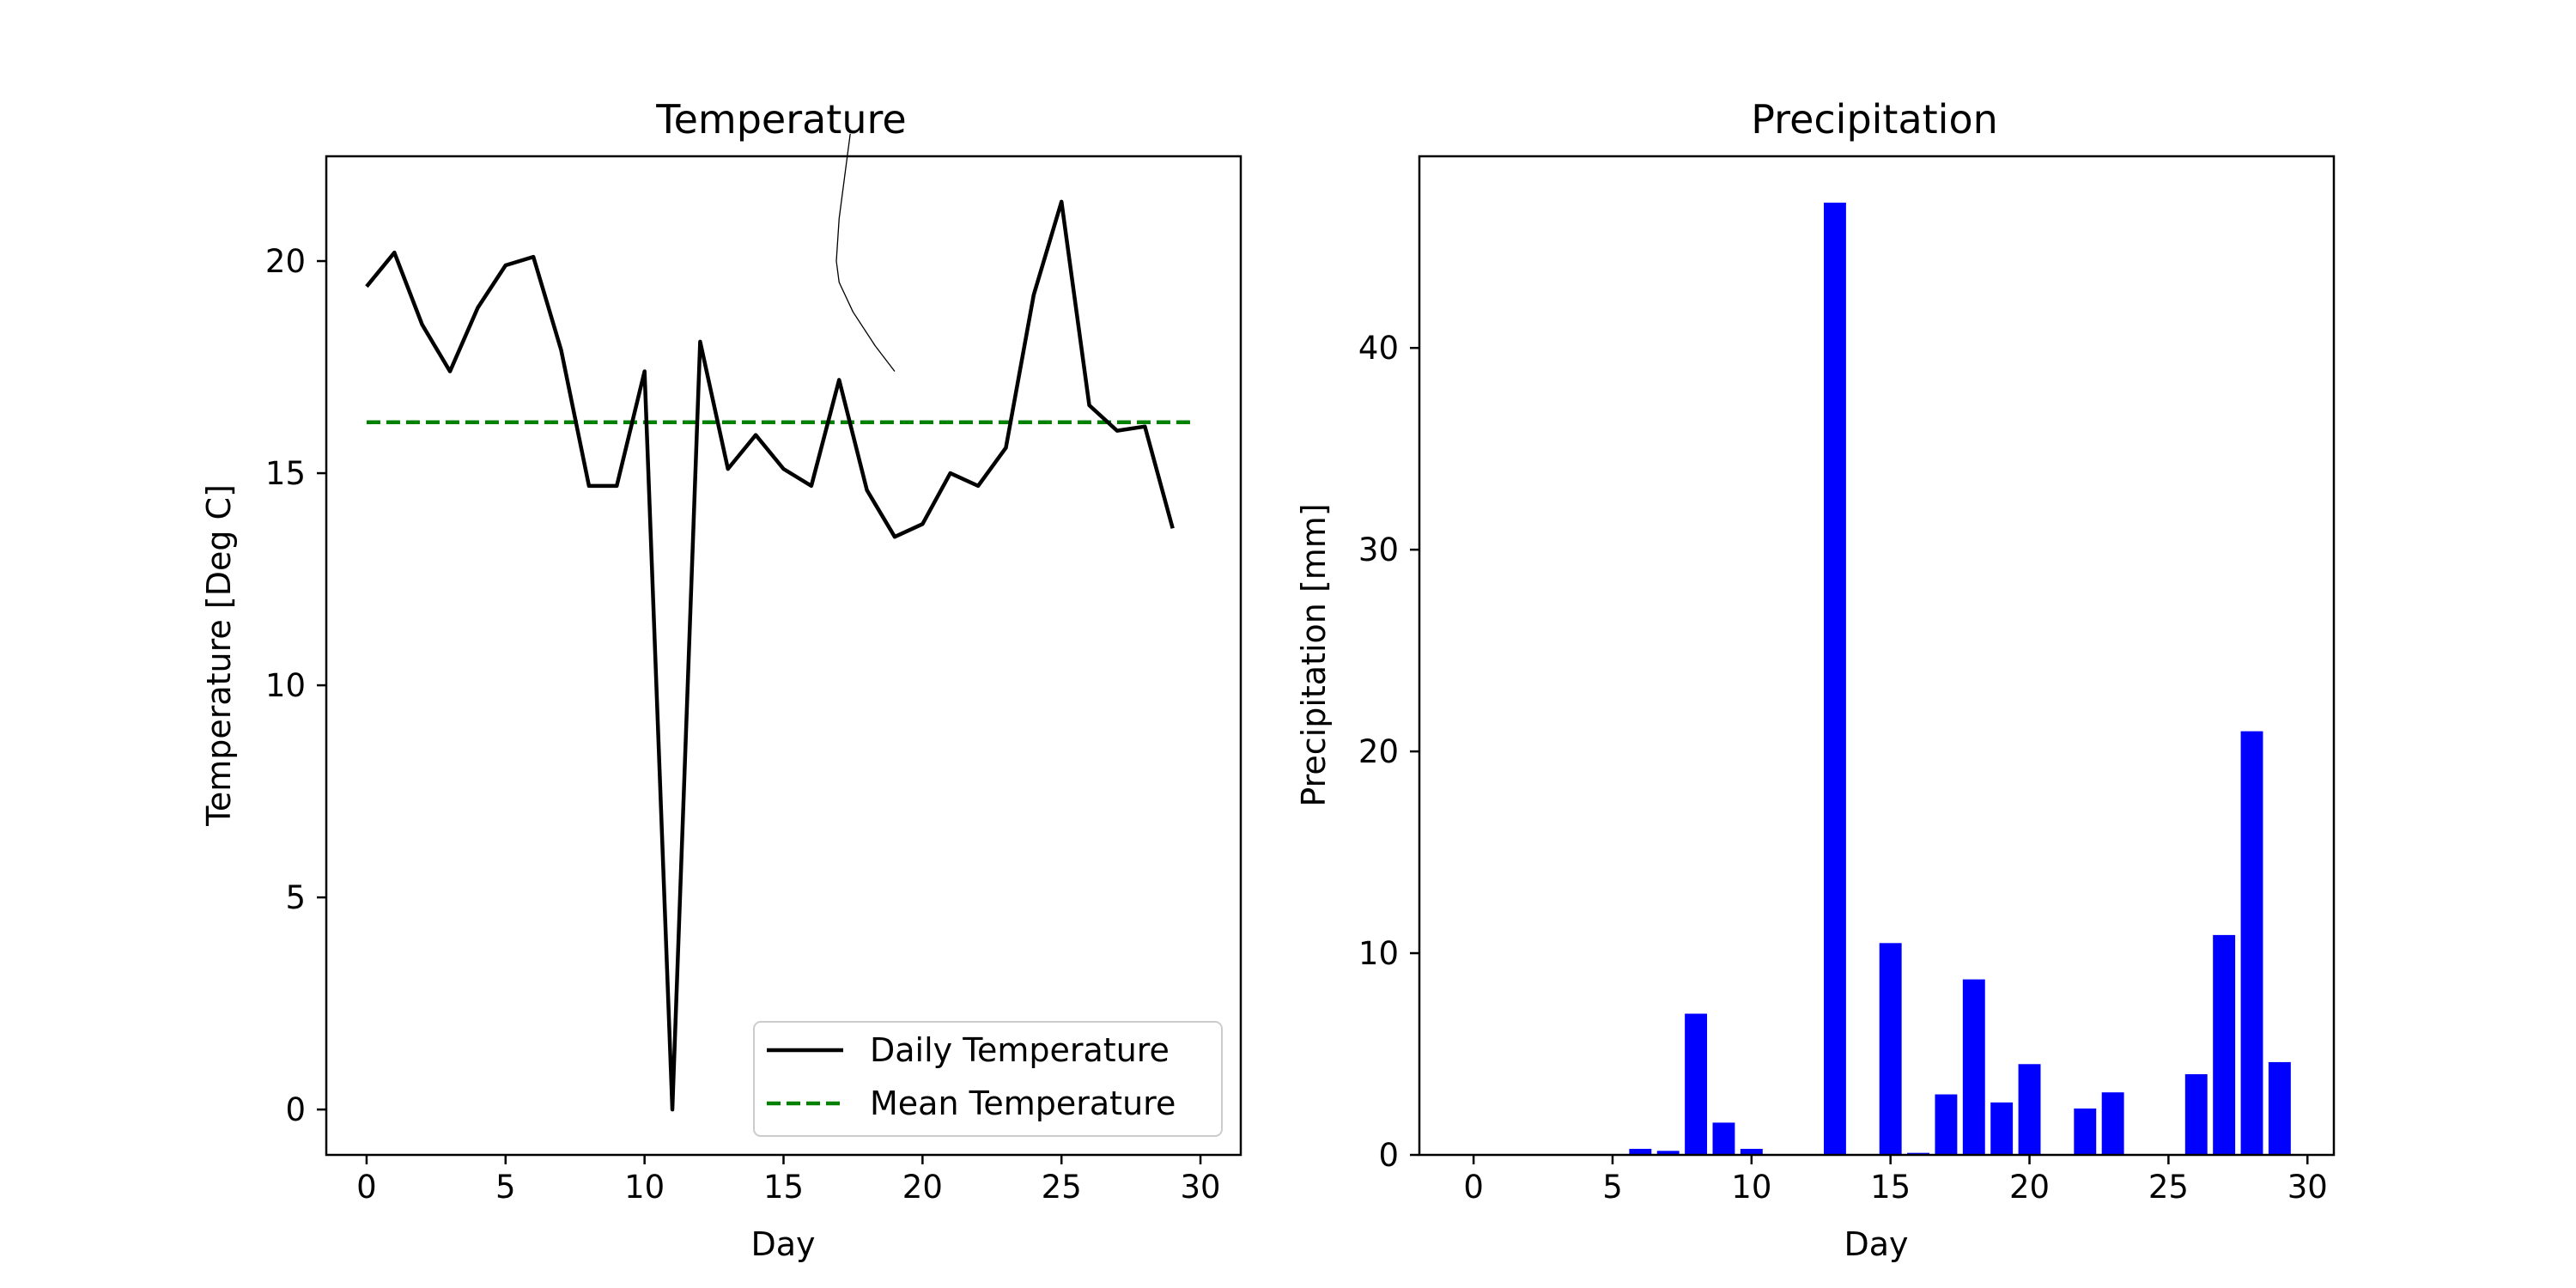  I want to click on temperature-title: Temperature, so click(781, 119).